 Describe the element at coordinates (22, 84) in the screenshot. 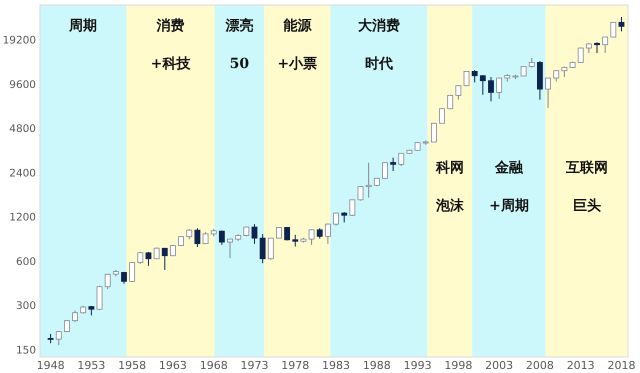

I see `y-tick-label: 9600` at that location.